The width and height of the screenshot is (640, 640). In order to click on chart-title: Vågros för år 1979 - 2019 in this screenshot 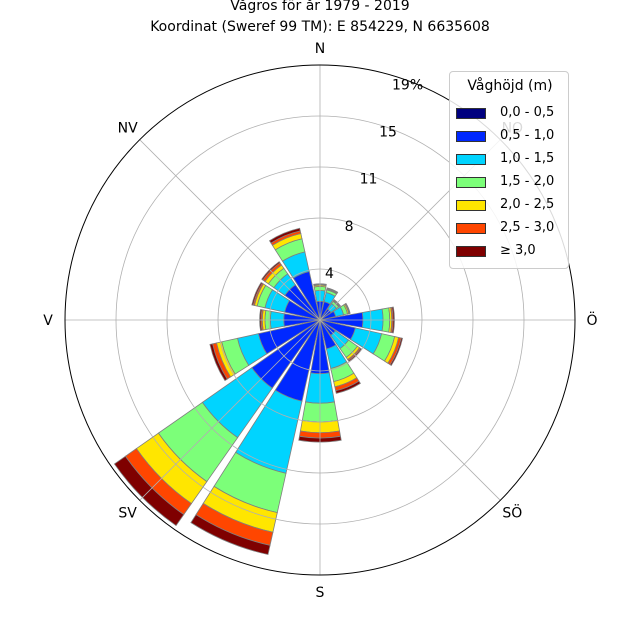, I will do `click(320, 7)`.